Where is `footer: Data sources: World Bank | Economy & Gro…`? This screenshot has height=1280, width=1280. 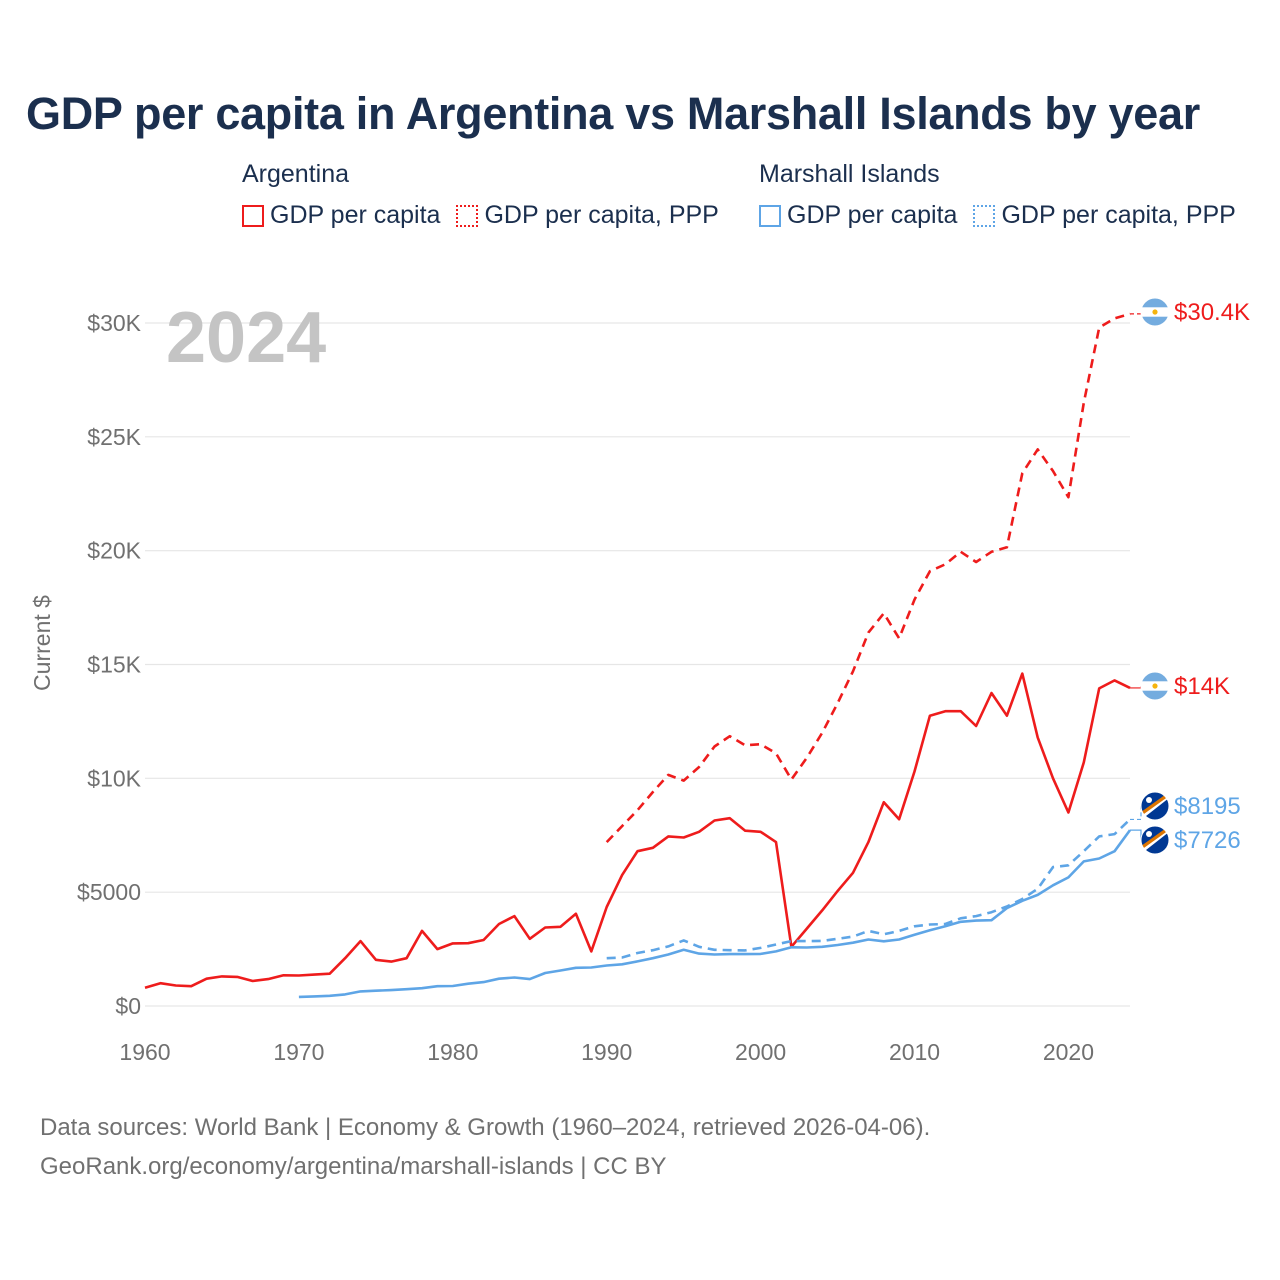
footer: Data sources: World Bank | Economy & Gro… is located at coordinates (485, 1147).